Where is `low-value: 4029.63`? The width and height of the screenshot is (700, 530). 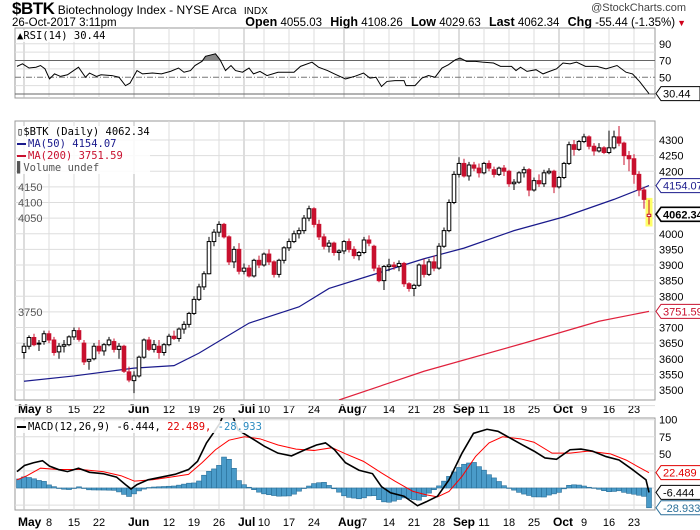
low-value: 4029.63 is located at coordinates (460, 23).